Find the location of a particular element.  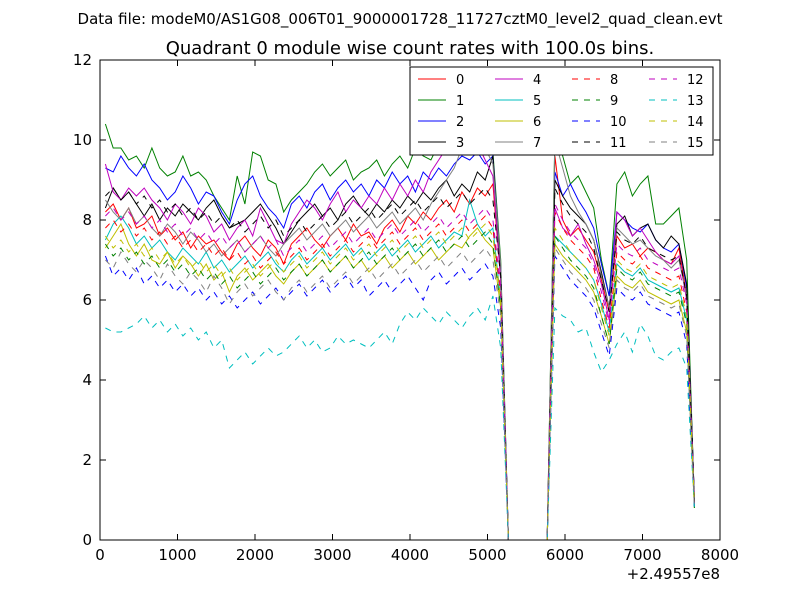

x-tick-label: 2000 is located at coordinates (255, 555).